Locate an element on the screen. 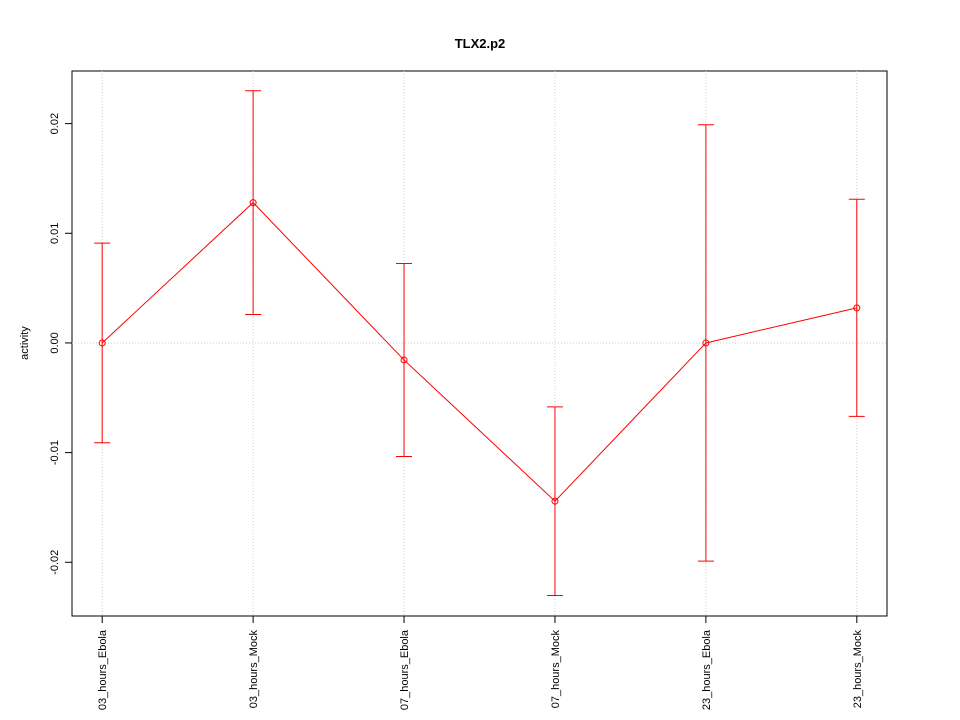 This screenshot has height=720, width=960. y-tick-label: 0.02 is located at coordinates (55, 123).